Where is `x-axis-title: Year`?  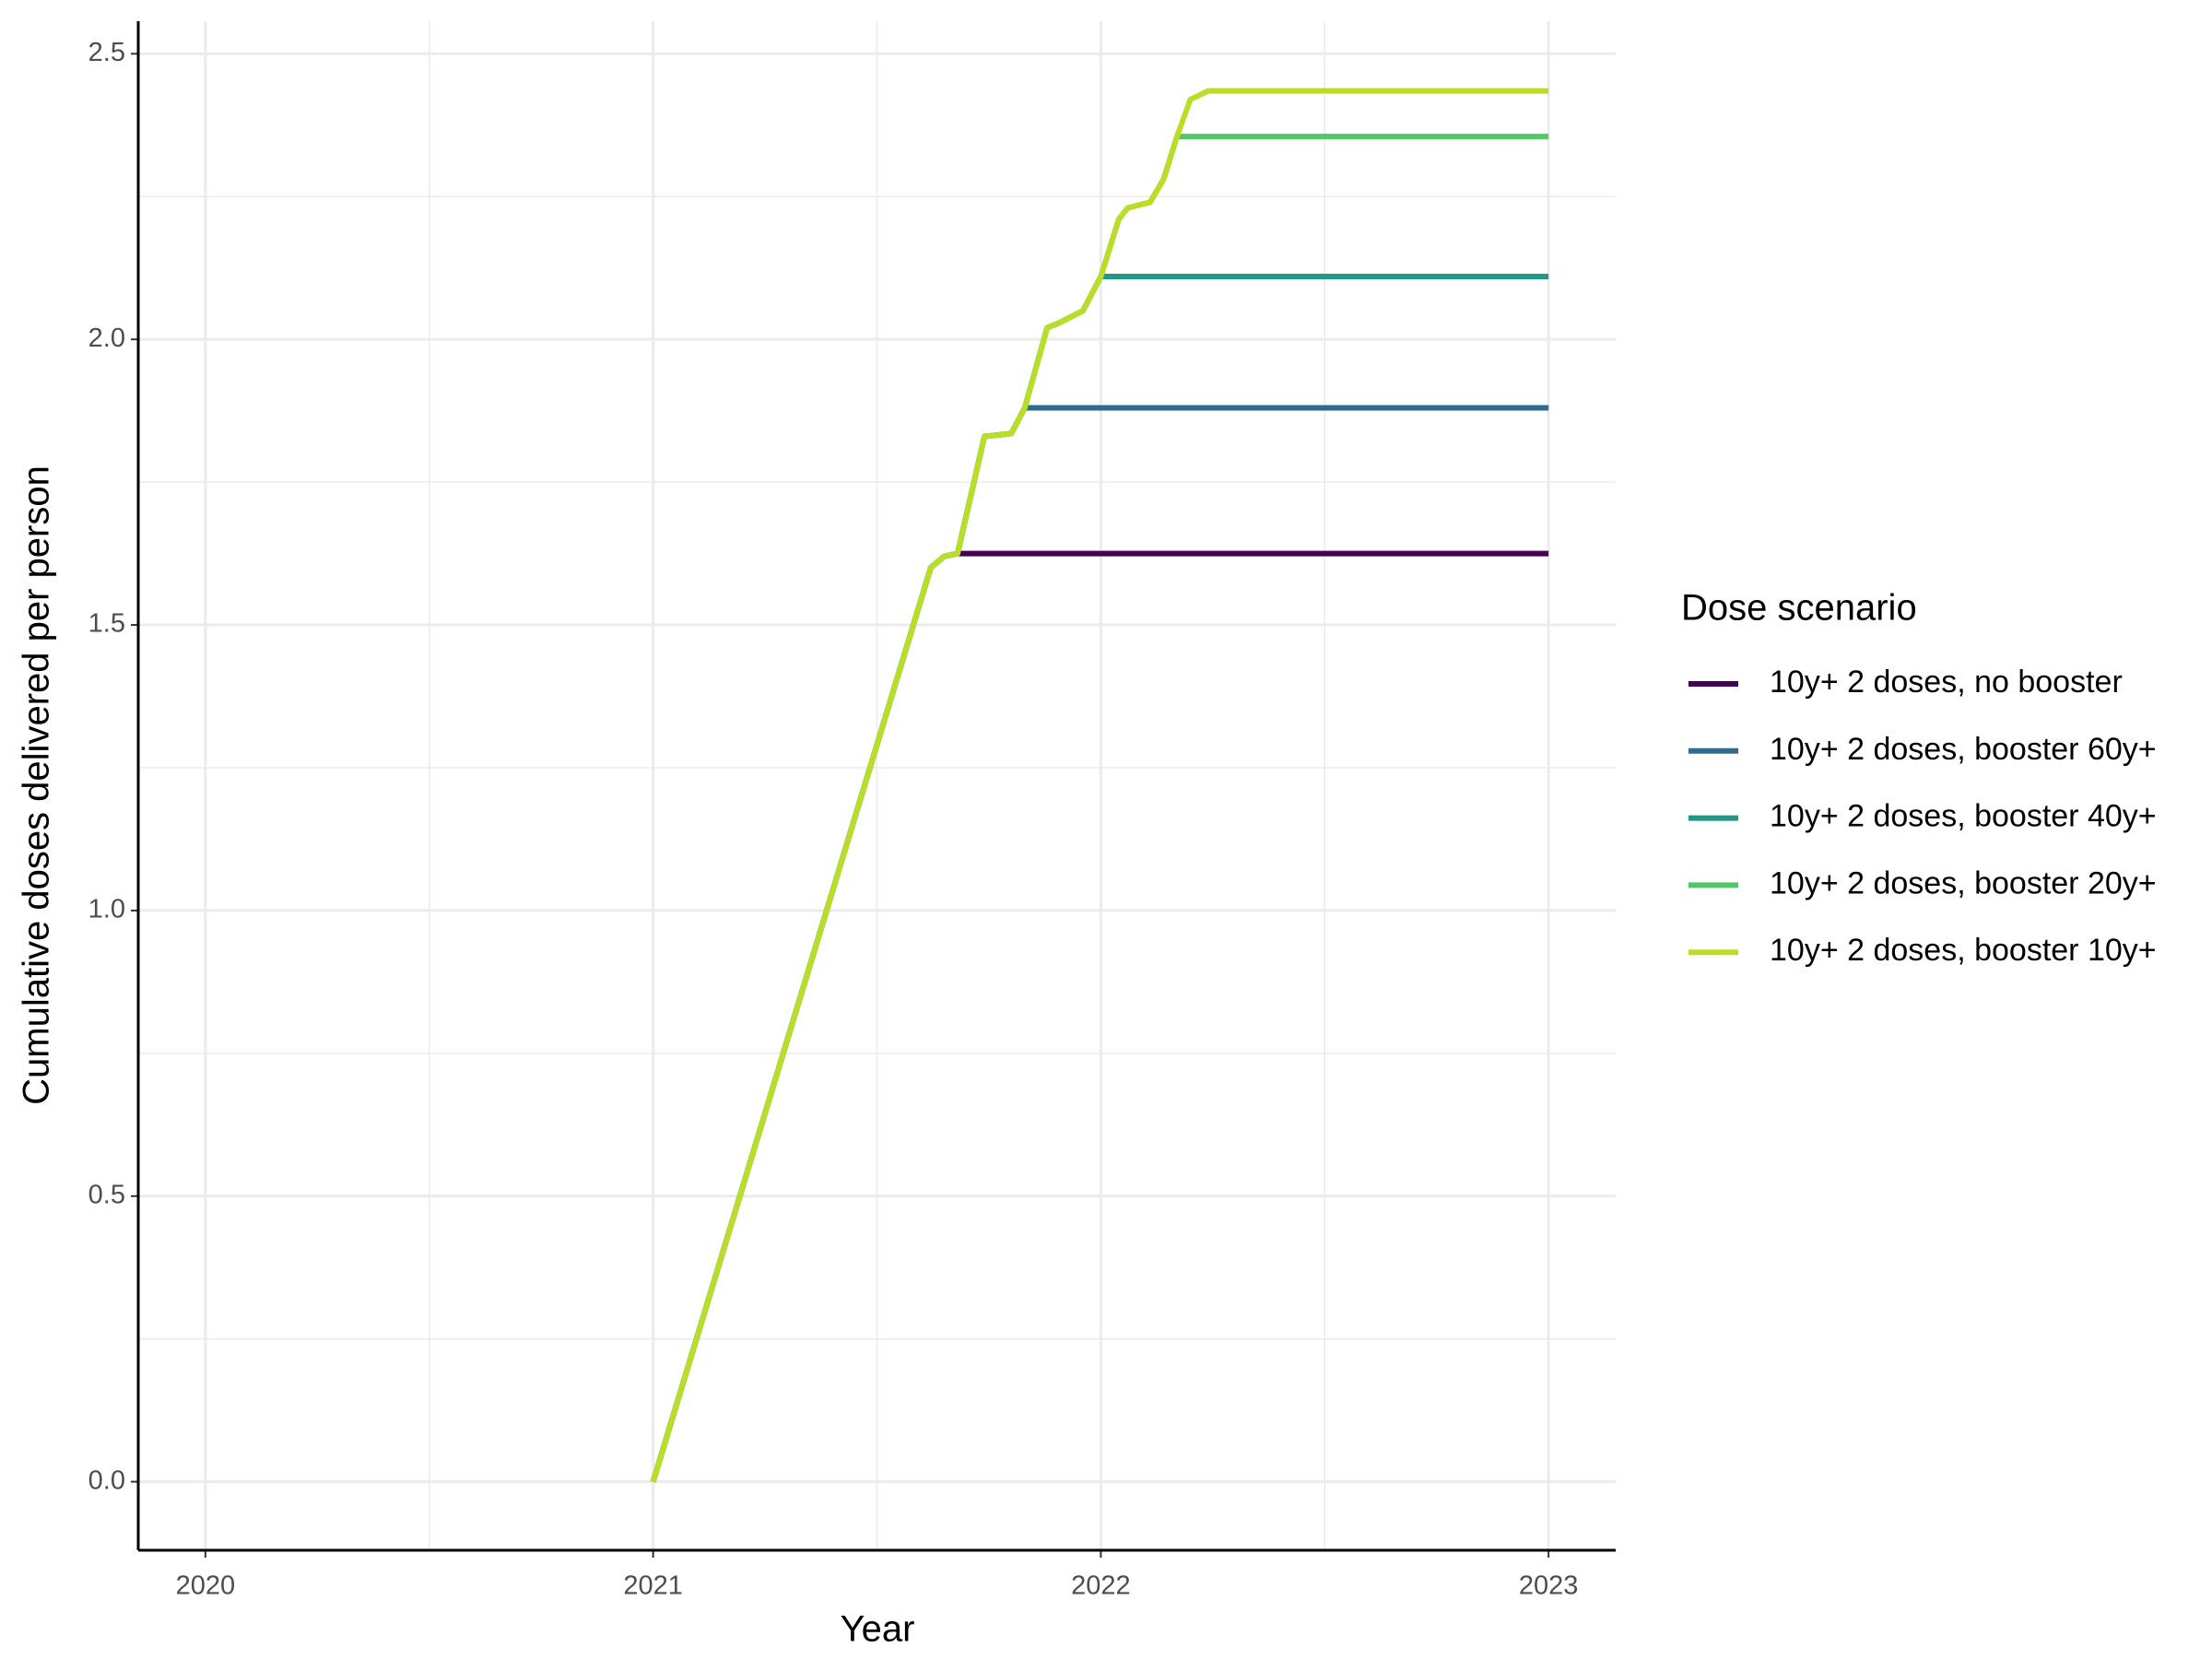
x-axis-title: Year is located at coordinates (878, 1629).